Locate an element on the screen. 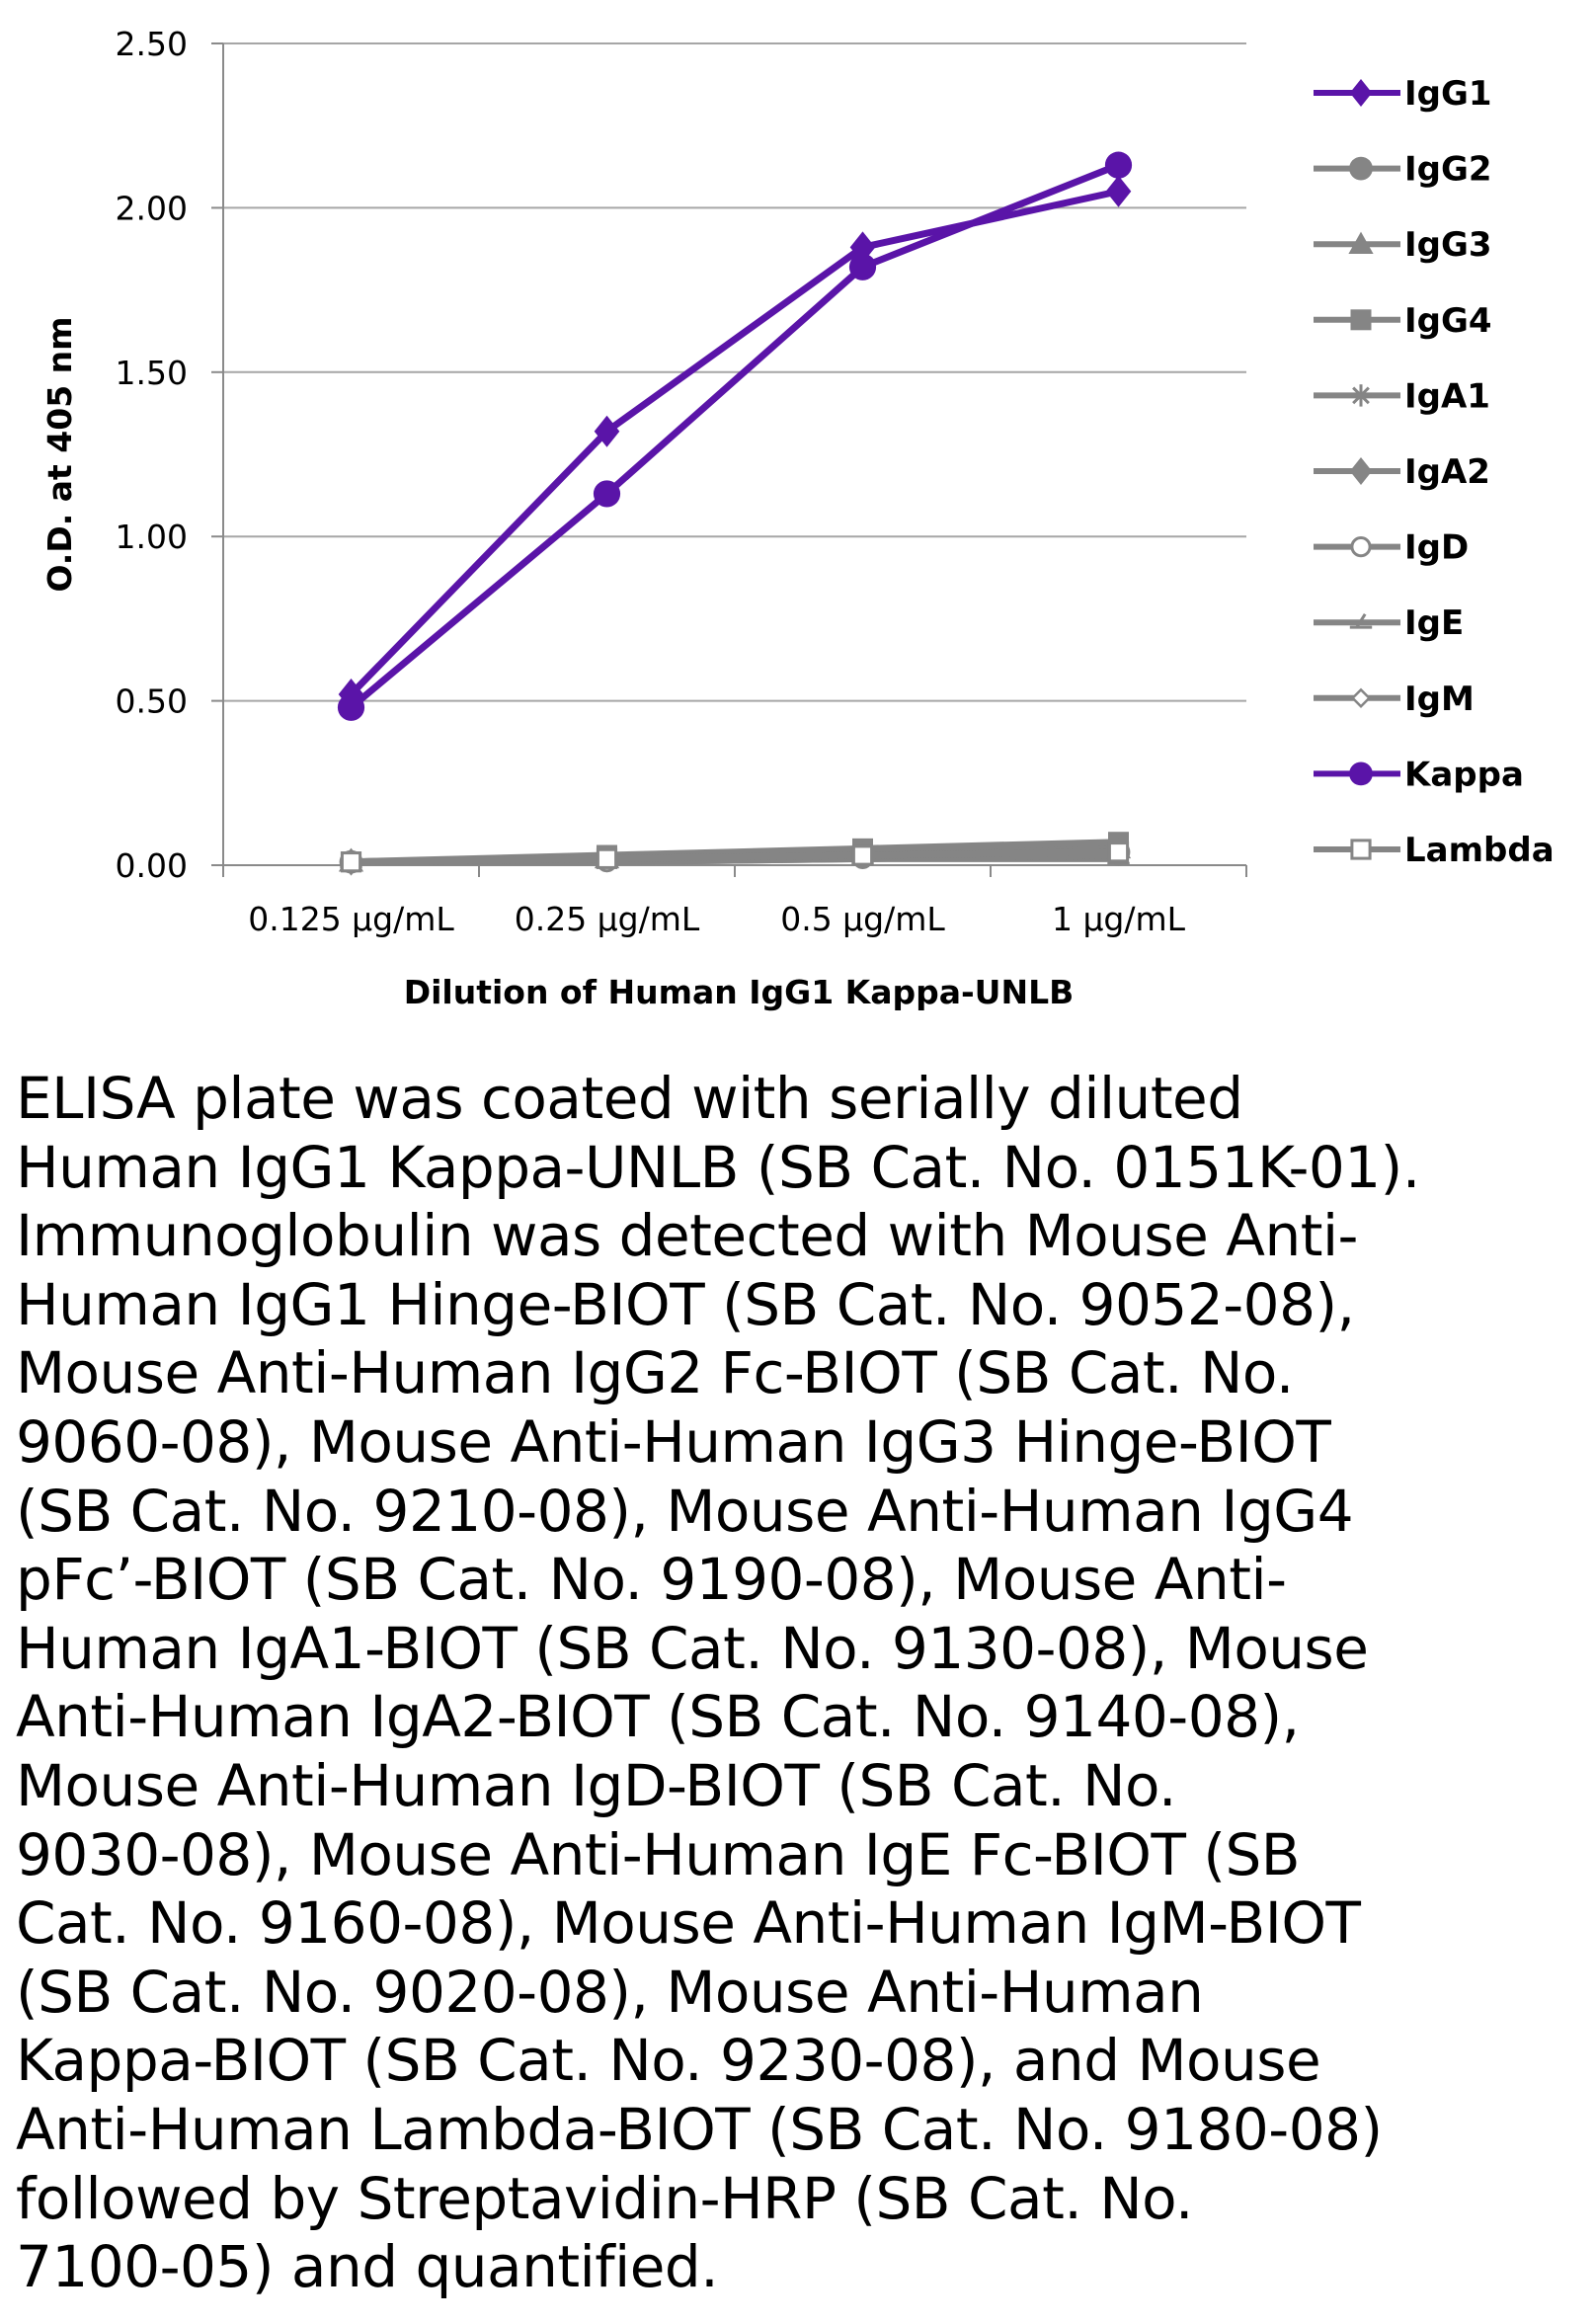  legend-label: IgM is located at coordinates (1440, 700).